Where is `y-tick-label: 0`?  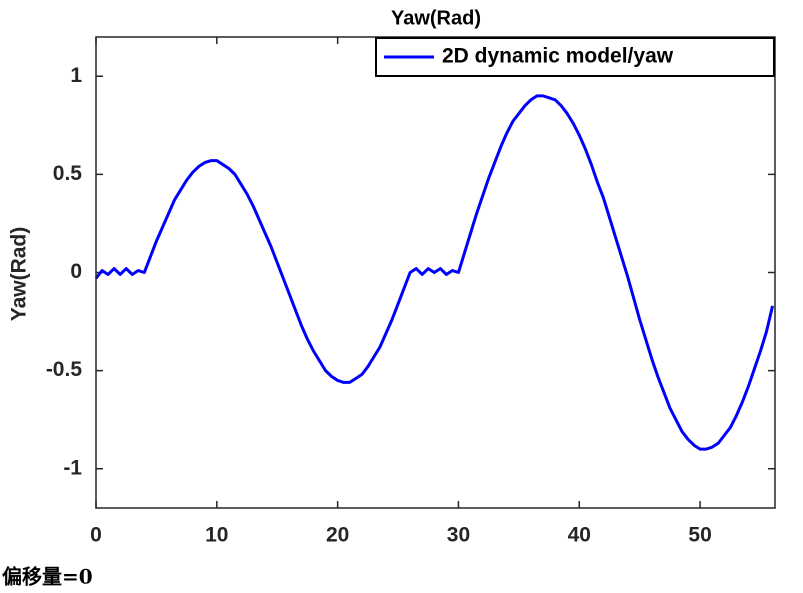 y-tick-label: 0 is located at coordinates (76, 271).